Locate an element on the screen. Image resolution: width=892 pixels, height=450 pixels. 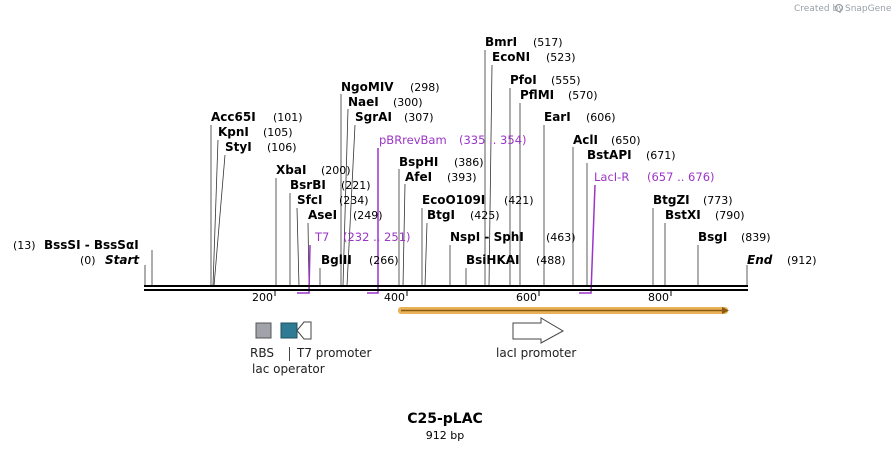
primer-t7: T7 (232 .. 251) is located at coordinates (362, 237).